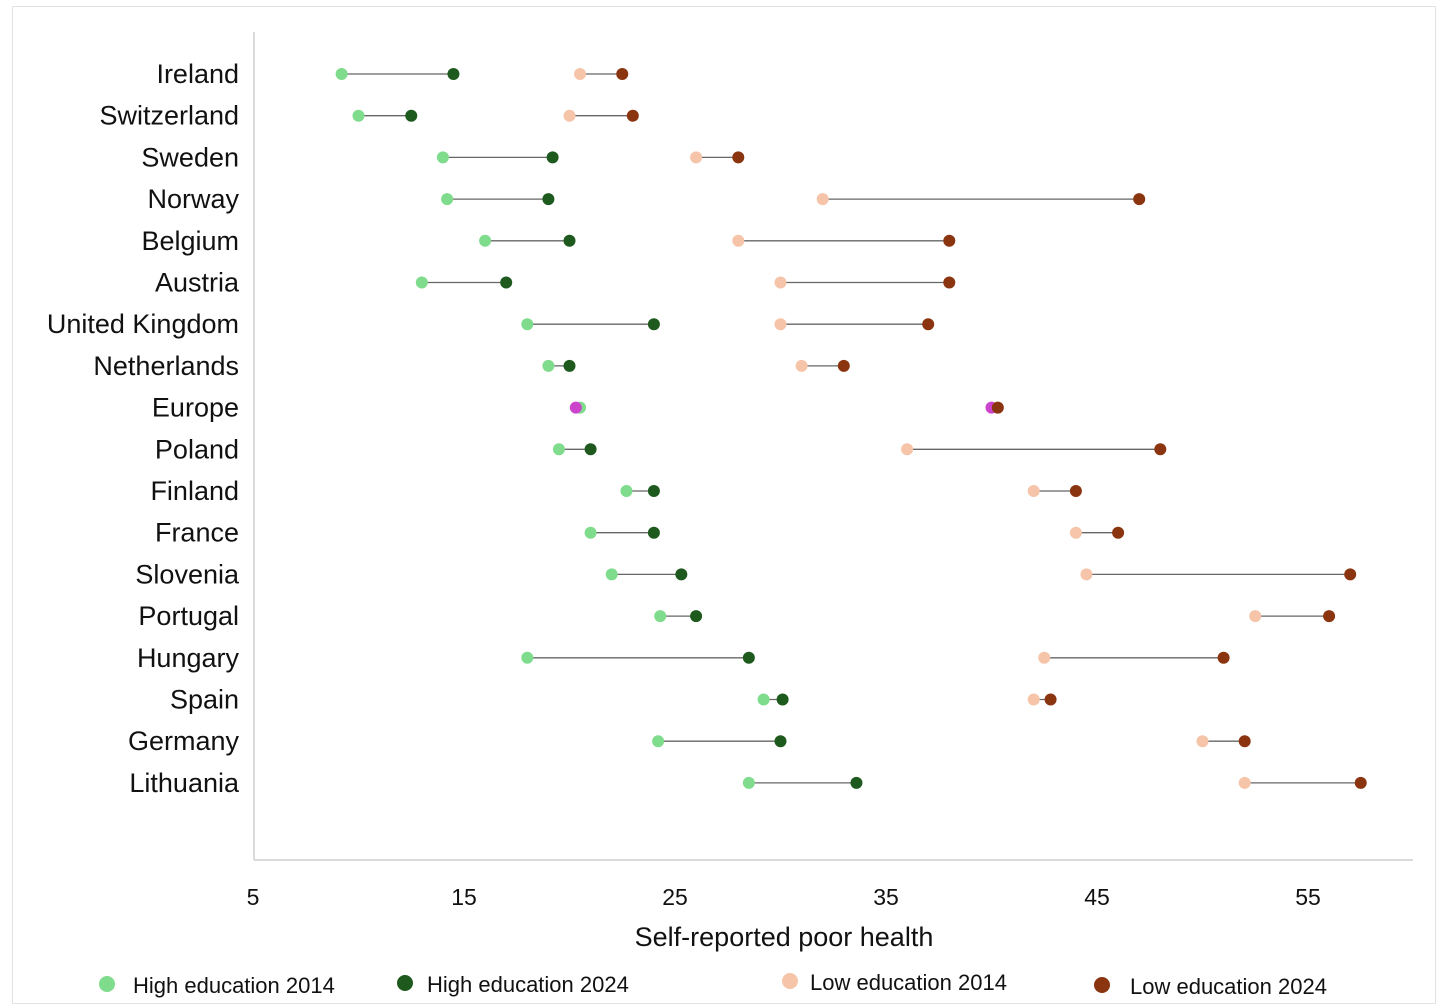  What do you see at coordinates (802, 366) in the screenshot?
I see `point-low-education-2014-netherlands` at bounding box center [802, 366].